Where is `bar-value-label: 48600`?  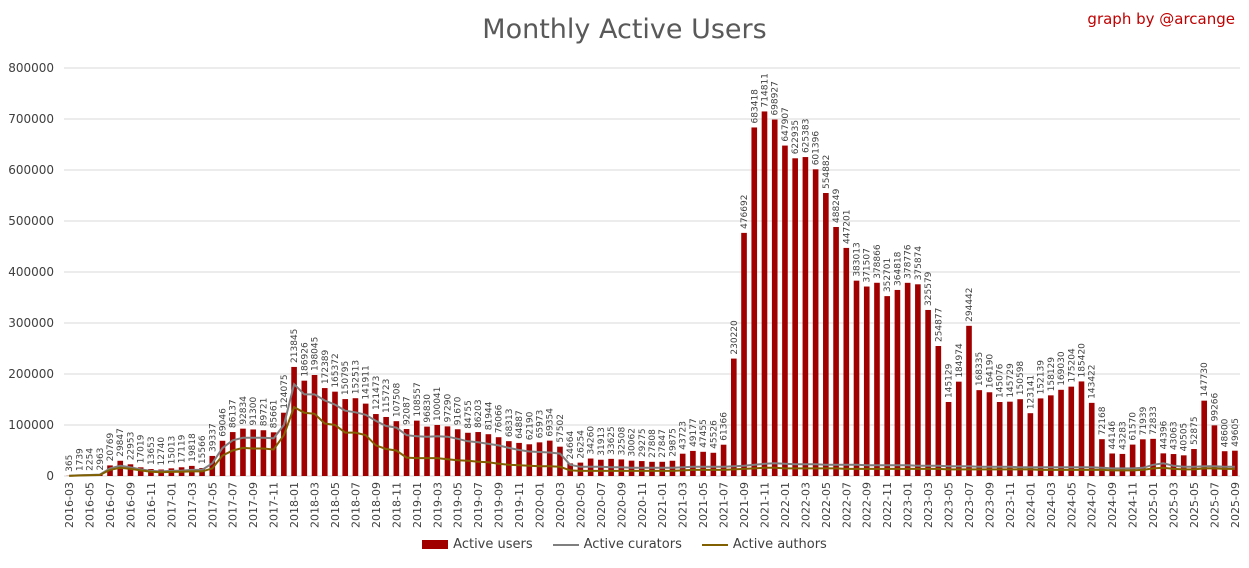 bar-value-label: 48600 is located at coordinates (1226, 432).